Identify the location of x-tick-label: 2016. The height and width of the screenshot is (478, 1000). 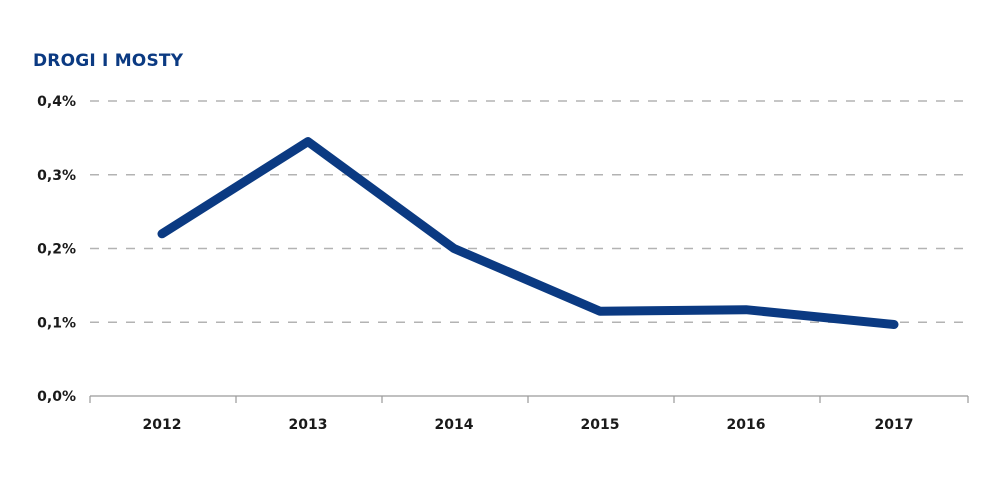
(746, 425).